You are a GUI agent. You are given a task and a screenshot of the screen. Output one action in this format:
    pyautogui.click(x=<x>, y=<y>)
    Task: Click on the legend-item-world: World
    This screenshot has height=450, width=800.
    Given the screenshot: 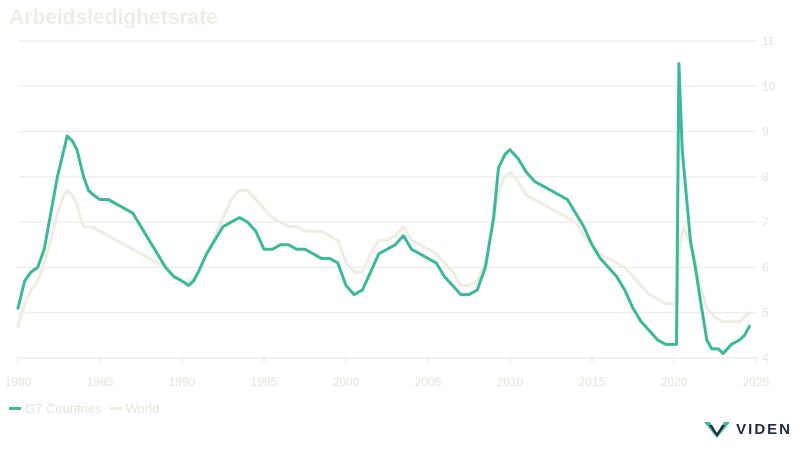 What is the action you would take?
    pyautogui.click(x=134, y=408)
    